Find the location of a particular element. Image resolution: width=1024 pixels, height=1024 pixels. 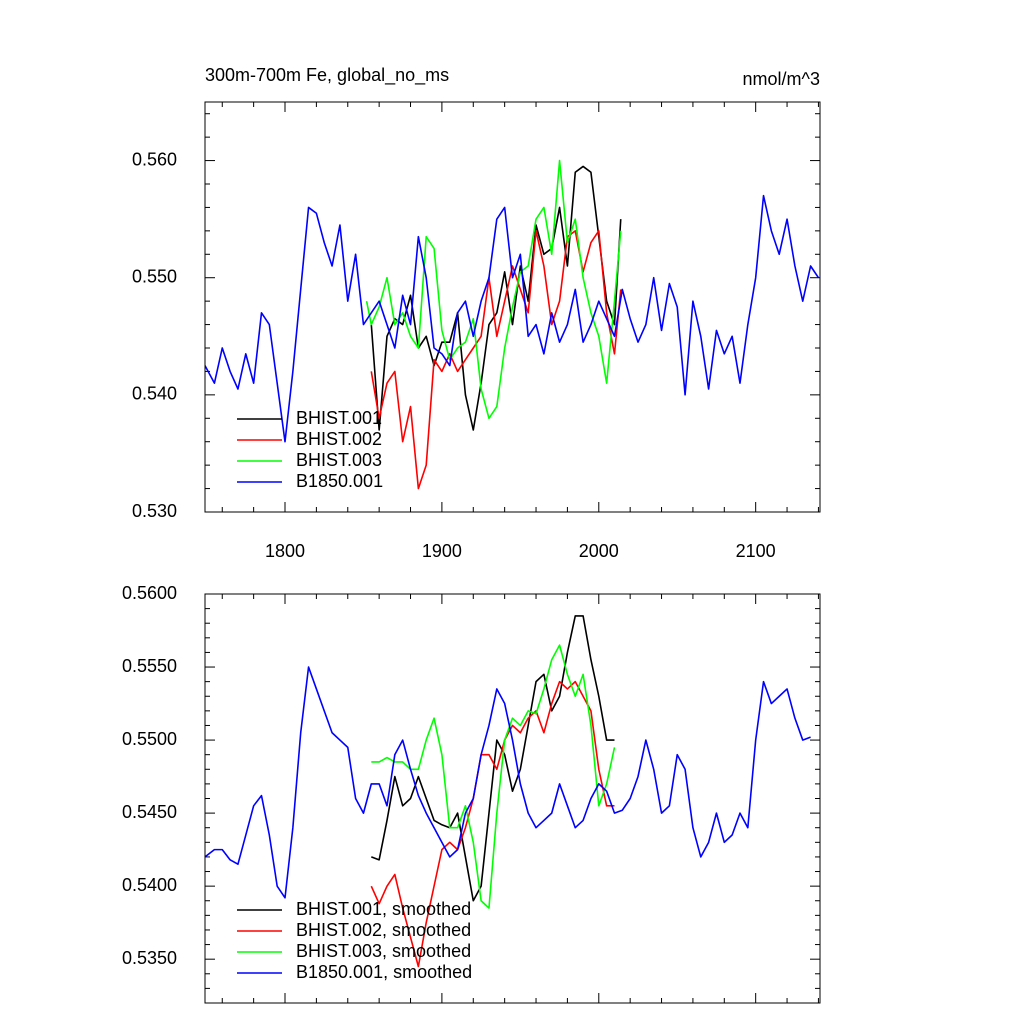

legend-label: B1850.001, smoothed is located at coordinates (384, 972).